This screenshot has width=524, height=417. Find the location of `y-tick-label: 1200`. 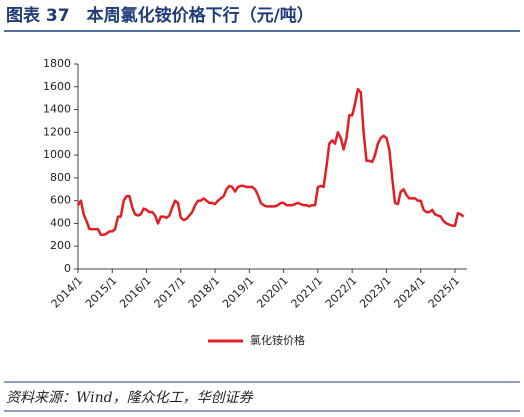

y-tick-label: 1200 is located at coordinates (57, 131).